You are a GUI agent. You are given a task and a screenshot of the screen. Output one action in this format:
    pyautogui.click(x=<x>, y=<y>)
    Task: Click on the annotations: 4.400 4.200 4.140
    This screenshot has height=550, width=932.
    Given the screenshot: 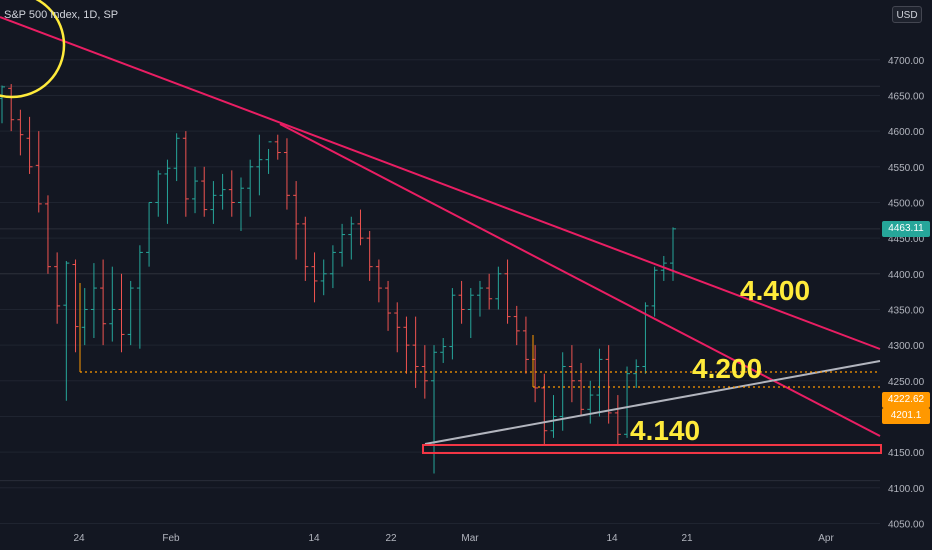 What is the action you would take?
    pyautogui.click(x=720, y=360)
    